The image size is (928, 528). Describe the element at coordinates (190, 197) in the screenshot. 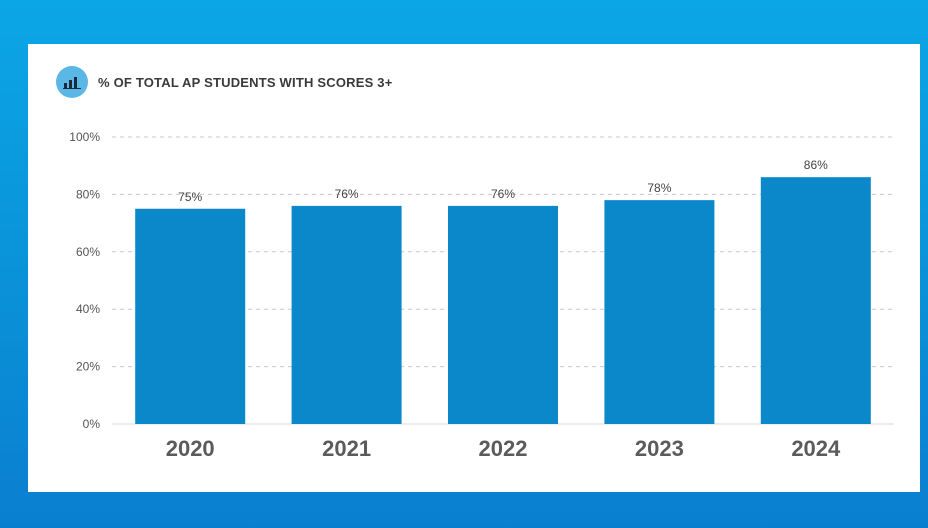

I see `bar-value-label: 75%` at that location.